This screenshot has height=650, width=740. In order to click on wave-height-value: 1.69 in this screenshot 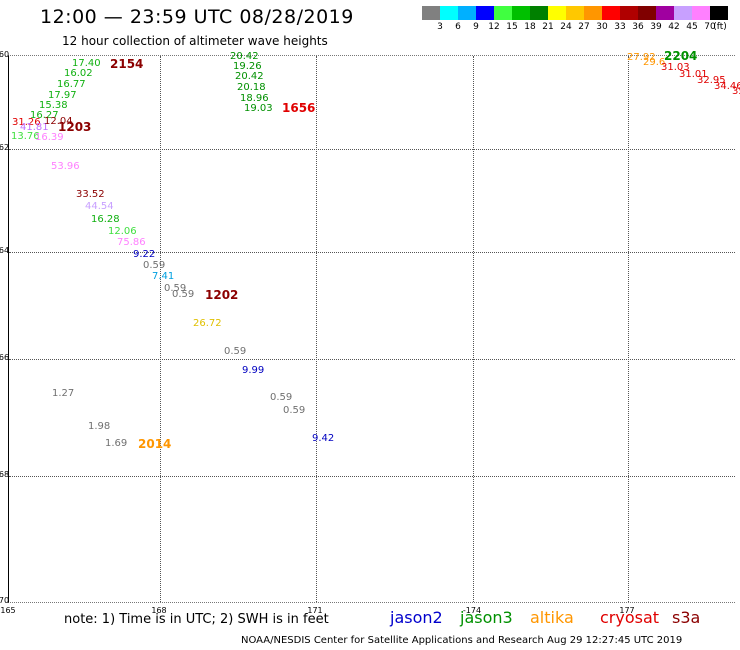, I will do `click(116, 443)`.